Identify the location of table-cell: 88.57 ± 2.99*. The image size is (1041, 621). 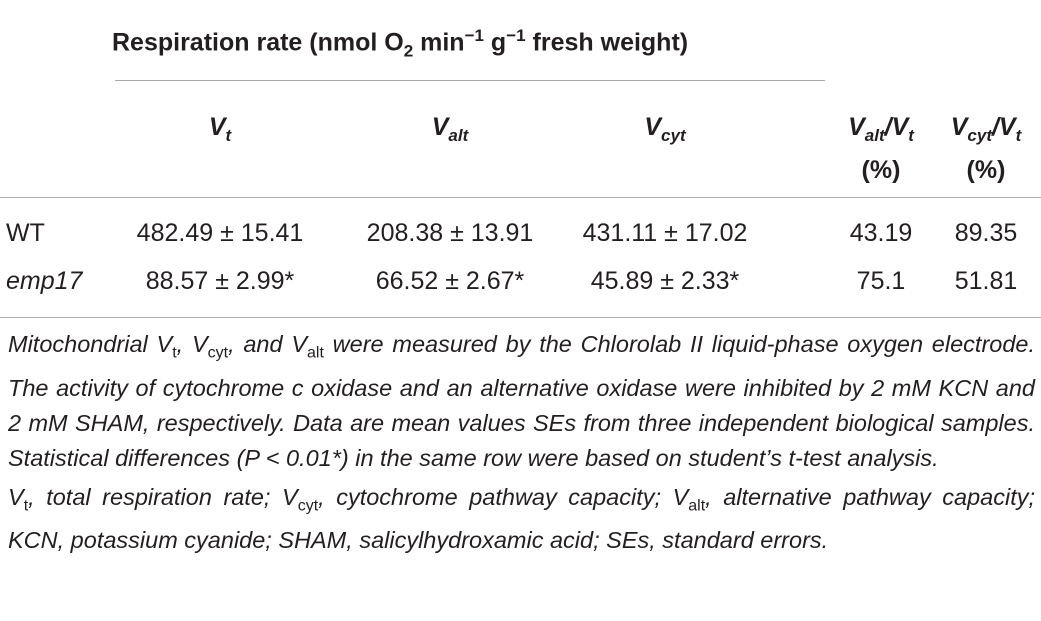
(220, 281).